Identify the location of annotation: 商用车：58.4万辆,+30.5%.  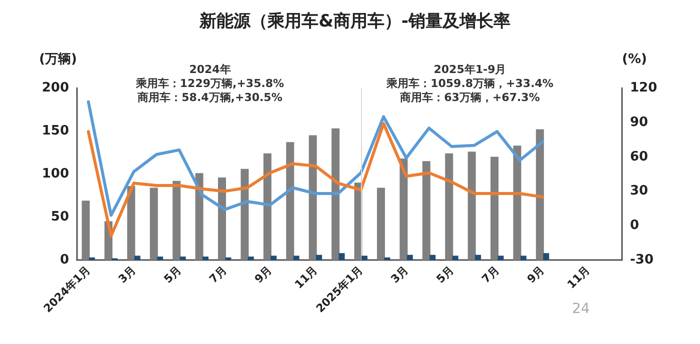
(209, 97).